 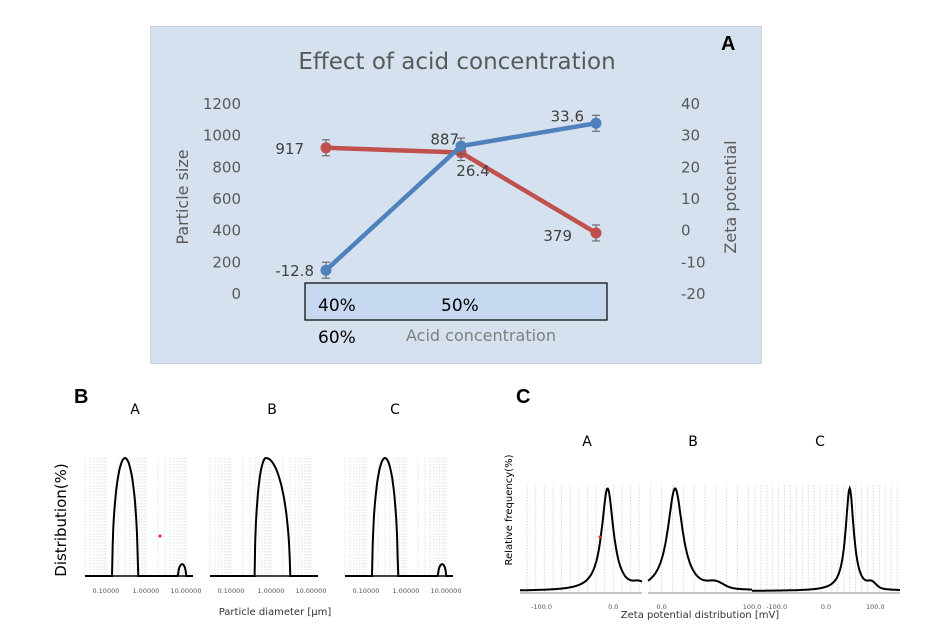 I want to click on subplot-b: B 0.0 100.0, so click(x=704, y=522).